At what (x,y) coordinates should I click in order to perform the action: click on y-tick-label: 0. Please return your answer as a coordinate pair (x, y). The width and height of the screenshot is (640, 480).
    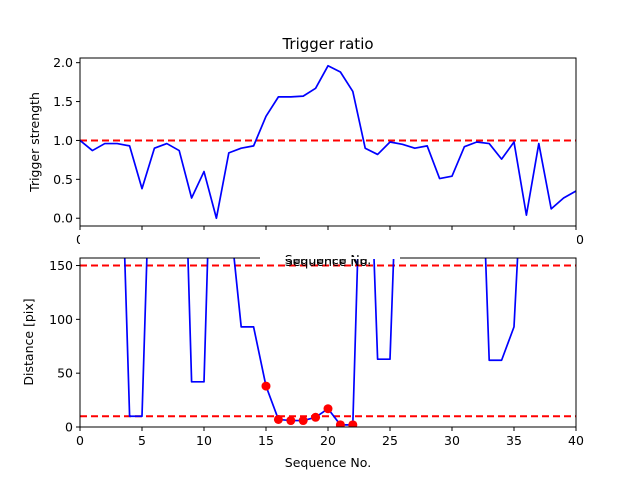
    Looking at the image, I should click on (69, 427).